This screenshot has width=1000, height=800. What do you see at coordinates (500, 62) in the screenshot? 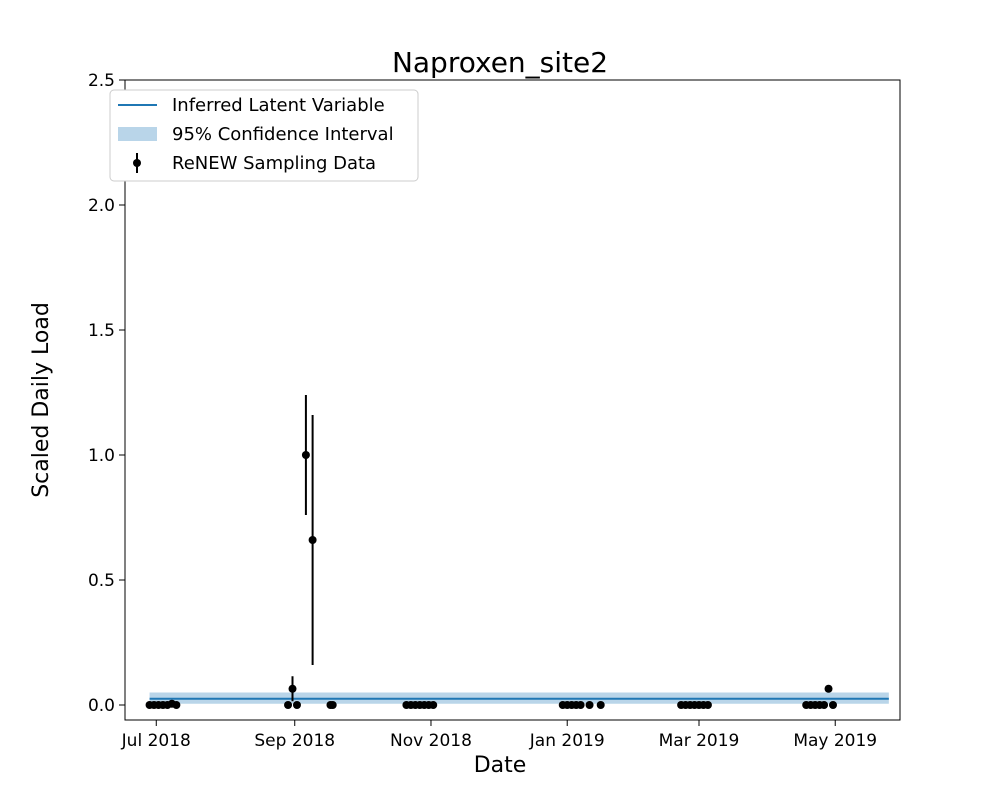
I see `chart-title: Naproxen_site2` at bounding box center [500, 62].